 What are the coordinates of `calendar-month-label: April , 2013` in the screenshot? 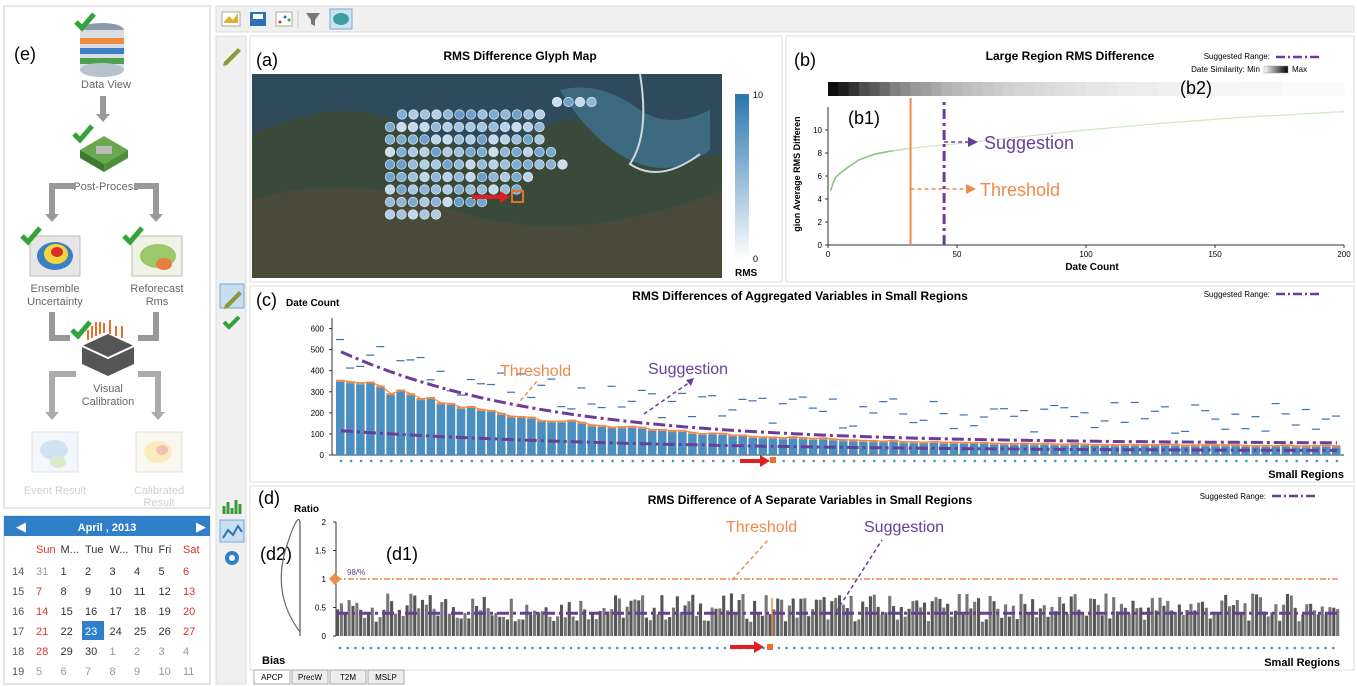 It's located at (107, 528).